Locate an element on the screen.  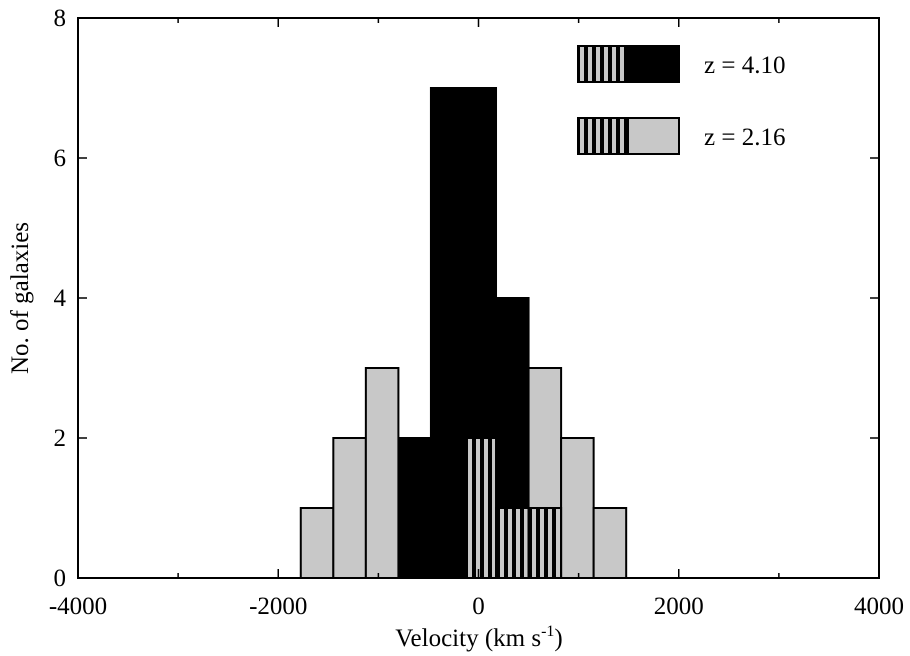
x-tick-label: 2000 is located at coordinates (679, 606).